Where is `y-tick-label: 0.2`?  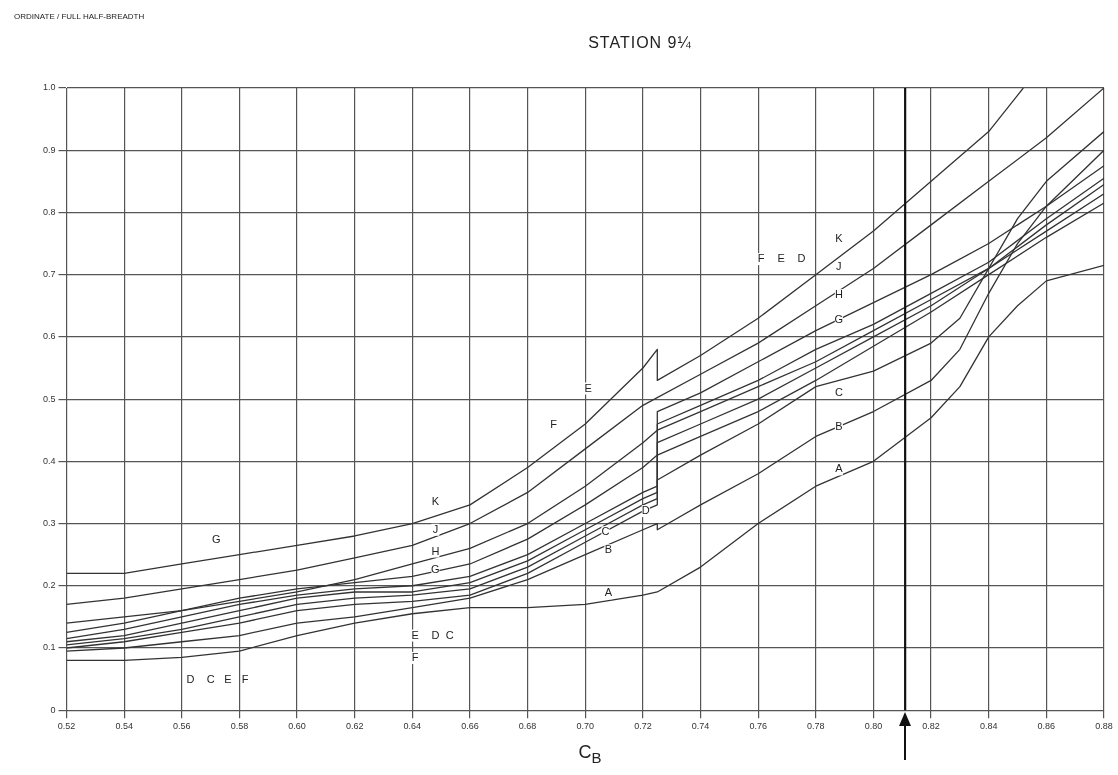 y-tick-label: 0.2 is located at coordinates (49, 585).